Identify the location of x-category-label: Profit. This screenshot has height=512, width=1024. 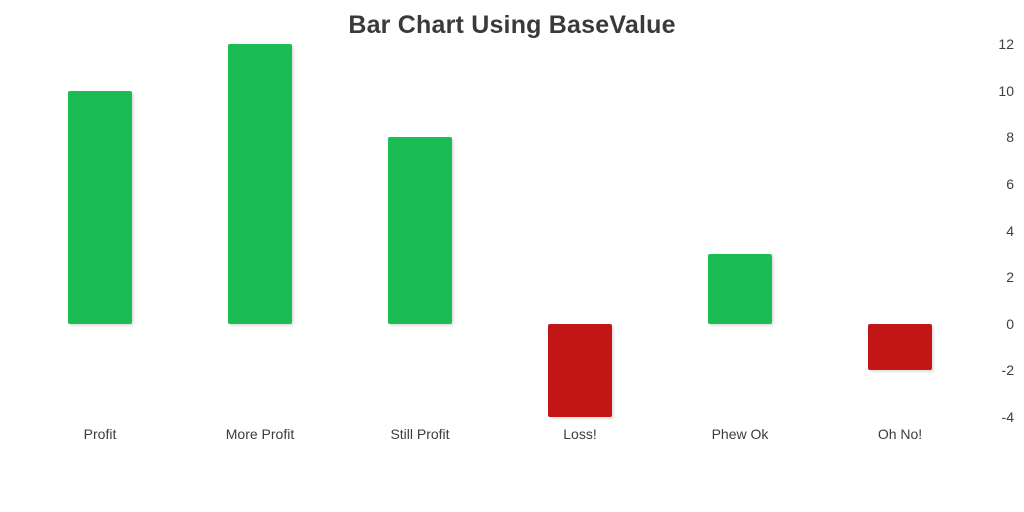
(100, 434).